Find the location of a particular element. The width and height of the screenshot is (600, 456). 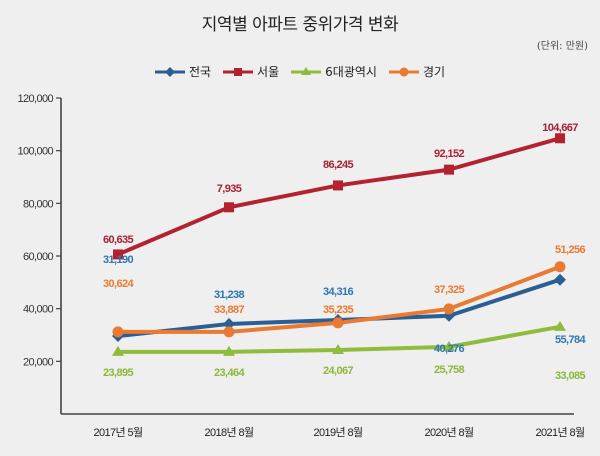

y-tick-label: 120,000 is located at coordinates (35, 99).